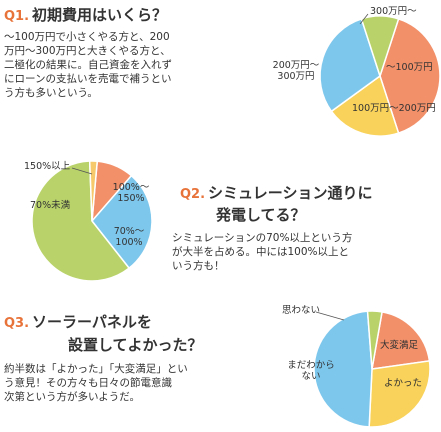 This screenshot has width=441, height=432. I want to click on pie3-leader-line, so click(330, 316).